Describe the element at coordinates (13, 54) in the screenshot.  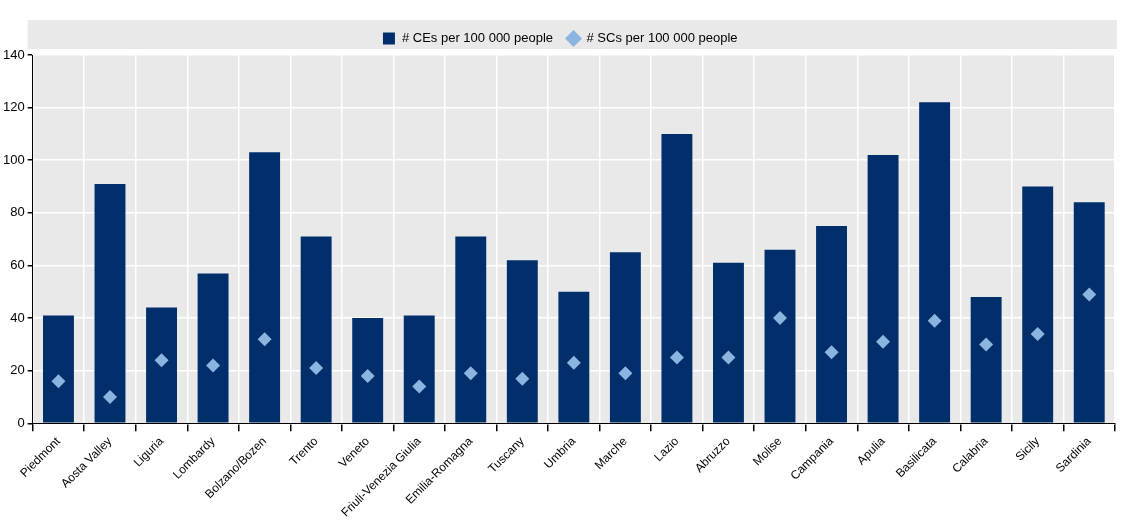
I see `y-tick-label: 140` at that location.